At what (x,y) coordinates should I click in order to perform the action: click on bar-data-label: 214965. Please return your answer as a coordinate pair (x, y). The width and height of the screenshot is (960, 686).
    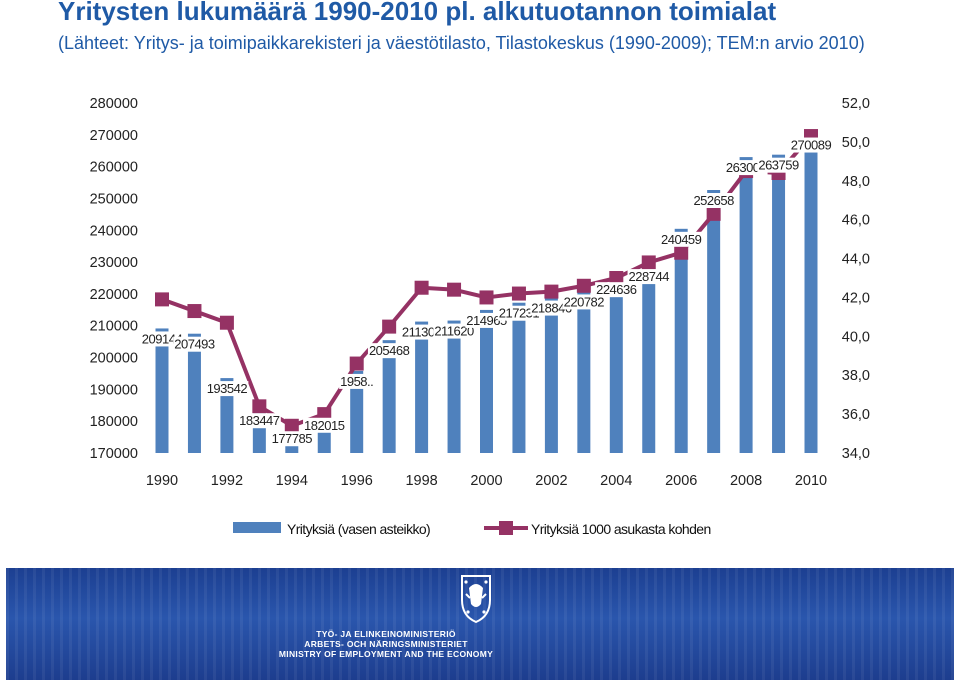
    Looking at the image, I should click on (486, 320).